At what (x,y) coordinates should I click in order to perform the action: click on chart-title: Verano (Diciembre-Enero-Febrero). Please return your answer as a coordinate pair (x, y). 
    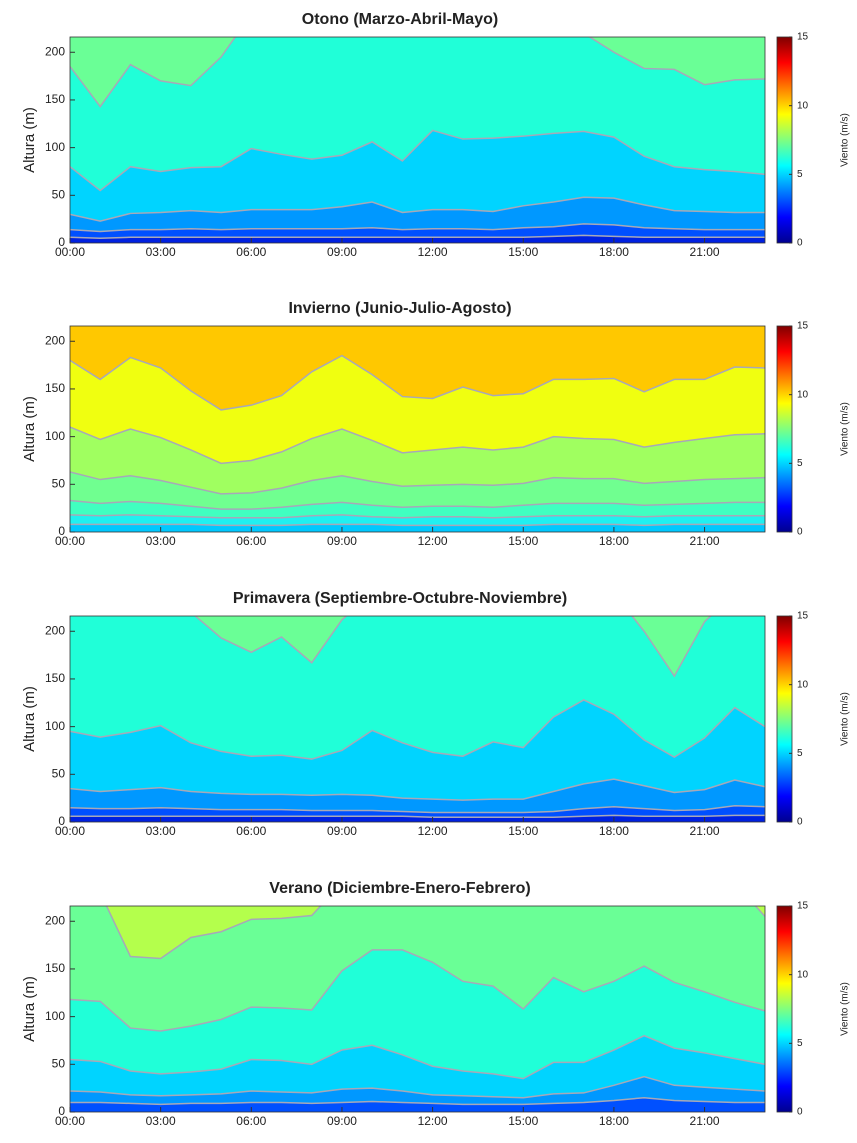
    Looking at the image, I should click on (399, 888).